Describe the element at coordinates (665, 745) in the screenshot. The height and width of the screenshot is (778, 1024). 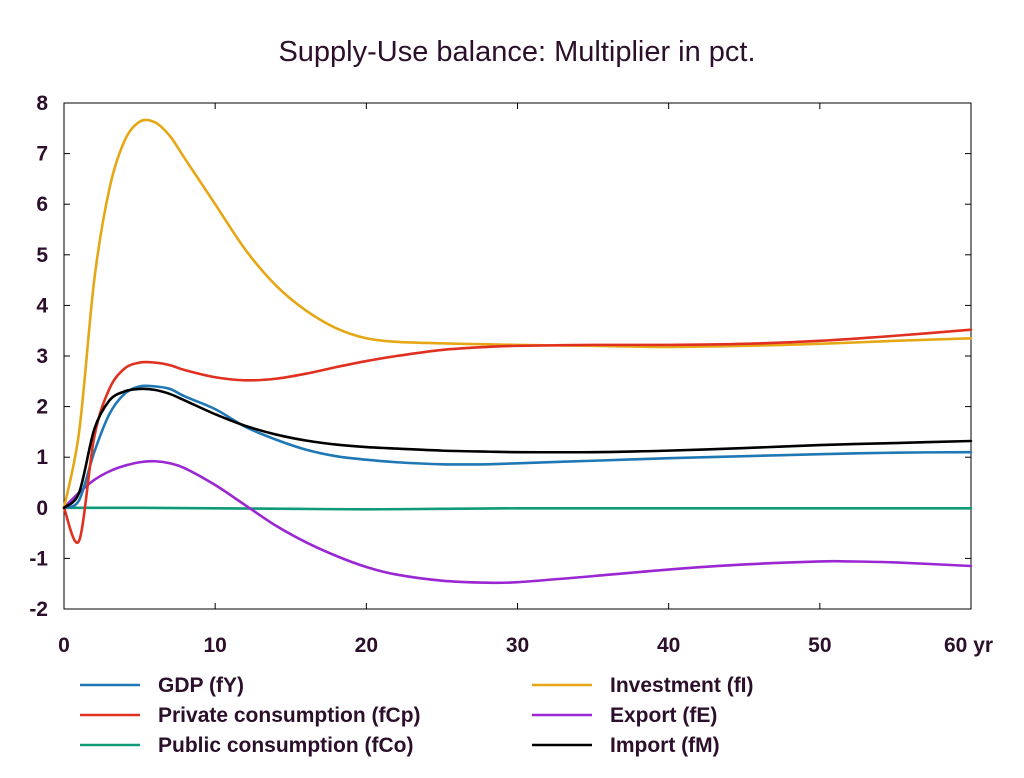
I see `legend-label-import-fm: Import (fM)` at that location.